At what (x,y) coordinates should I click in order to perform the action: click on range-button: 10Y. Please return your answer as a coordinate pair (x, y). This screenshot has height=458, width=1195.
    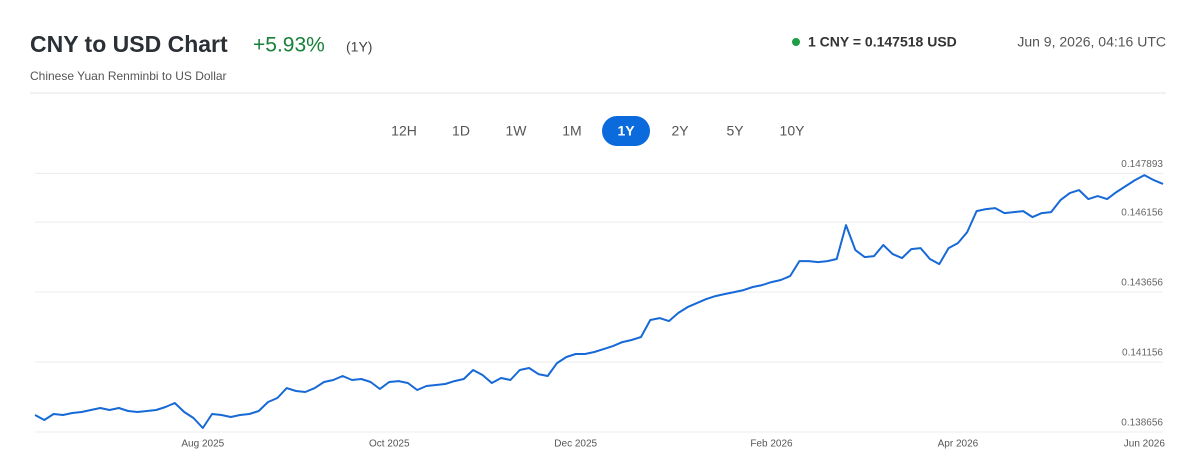
    Looking at the image, I should click on (793, 131).